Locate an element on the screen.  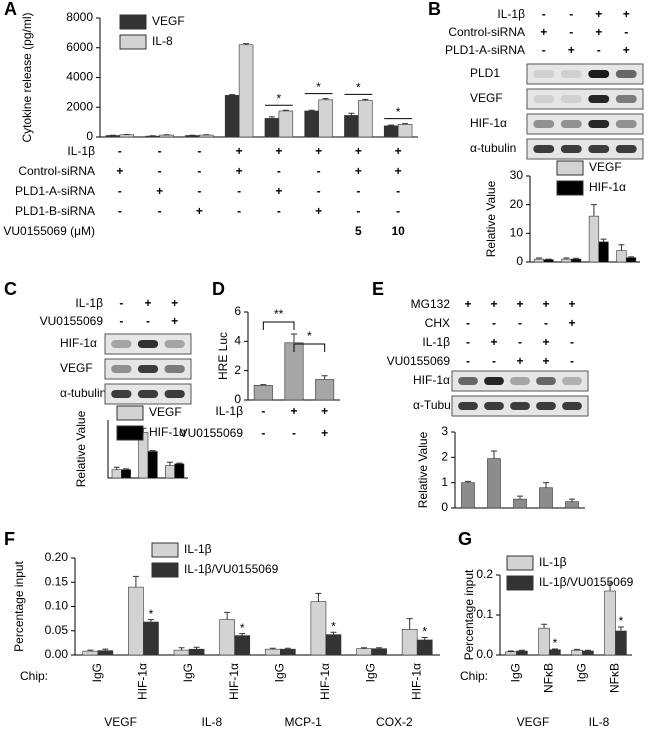
blot-label: VEGF is located at coordinates (76, 368).